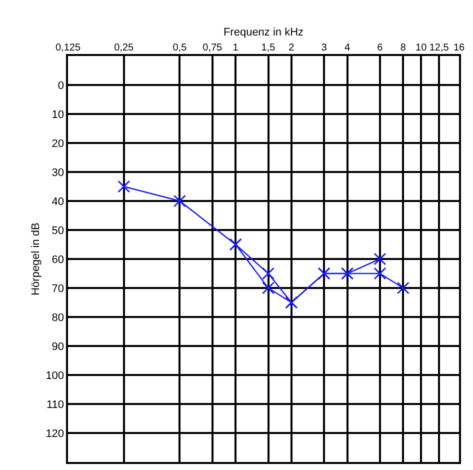  What do you see at coordinates (235, 48) in the screenshot?
I see `x-tick-label: 1` at bounding box center [235, 48].